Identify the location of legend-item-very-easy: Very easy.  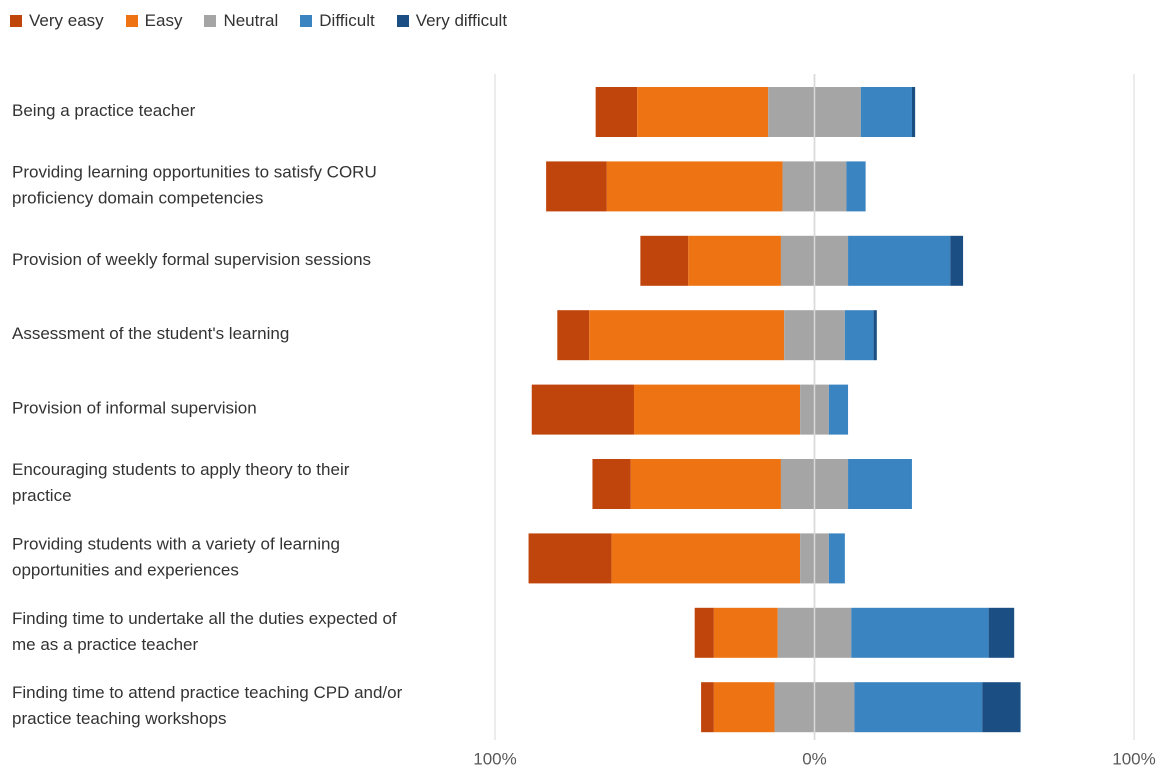
(57, 21).